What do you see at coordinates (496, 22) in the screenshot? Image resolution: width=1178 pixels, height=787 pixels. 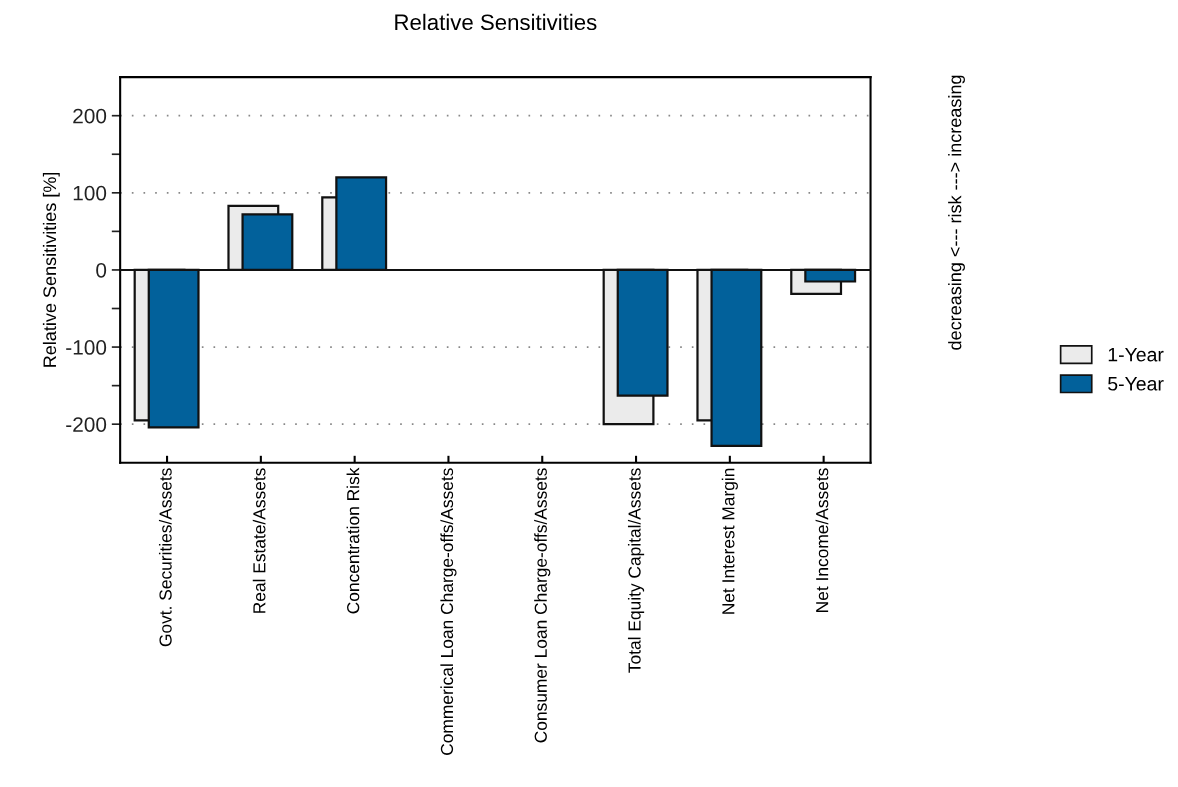 I see `chart-title: Relative Sensitivities` at bounding box center [496, 22].